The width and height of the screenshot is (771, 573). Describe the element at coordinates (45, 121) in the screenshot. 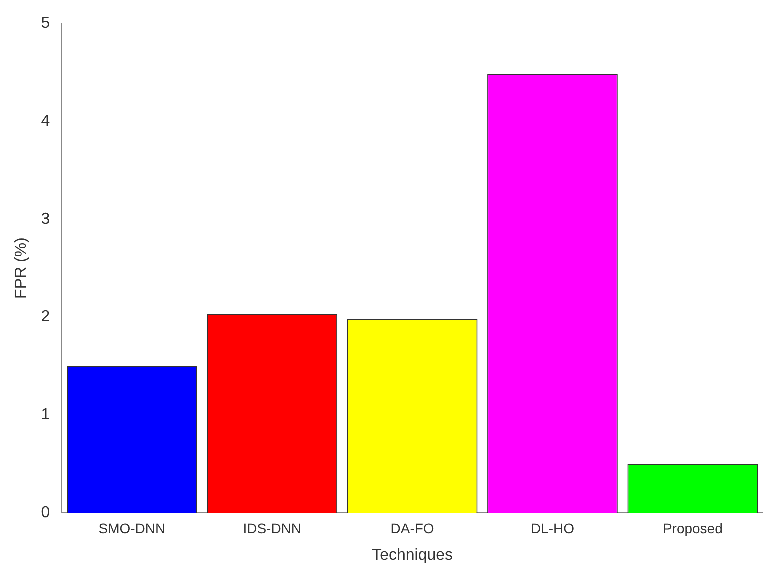

I see `y-tick-label: 4` at that location.